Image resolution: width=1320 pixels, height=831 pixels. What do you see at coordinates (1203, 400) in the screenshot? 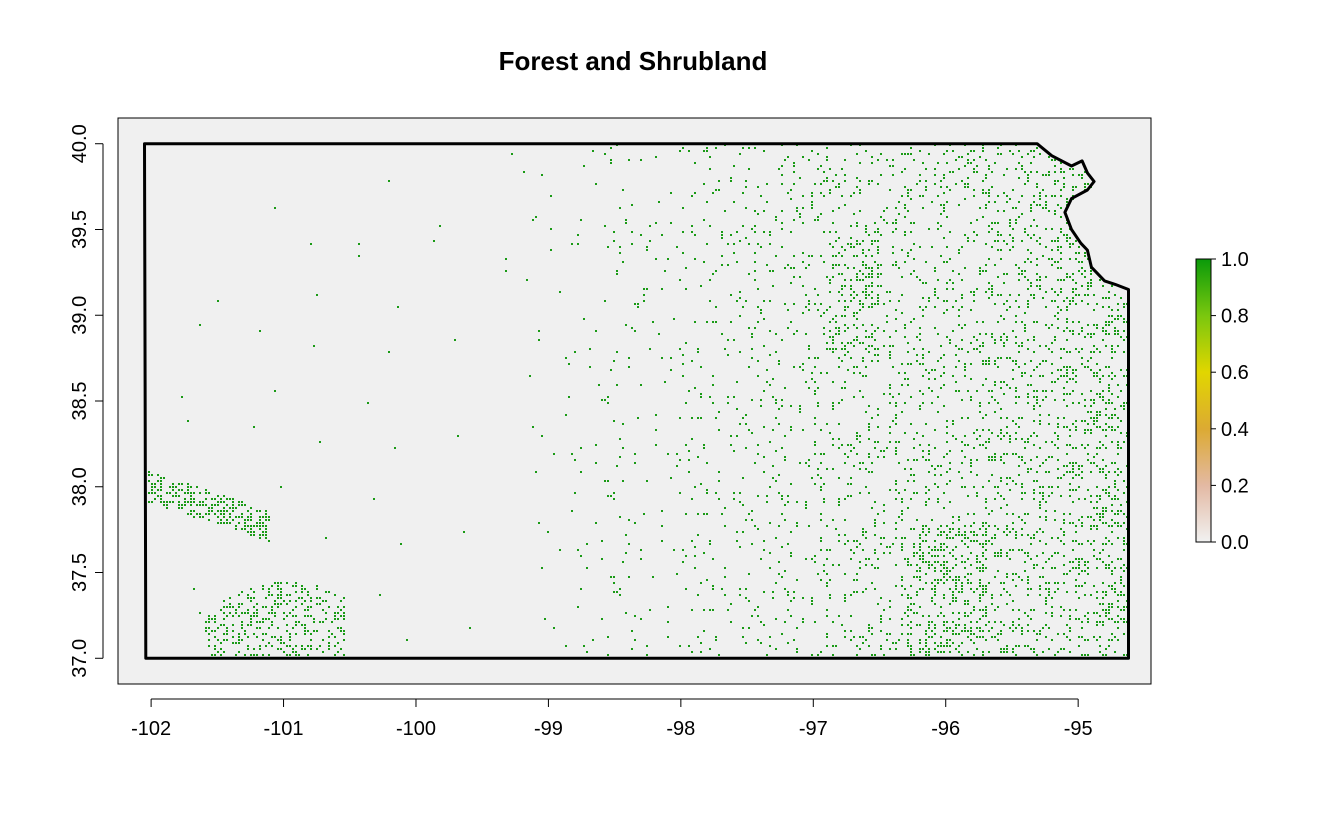
I see `colorbar-ramp` at bounding box center [1203, 400].